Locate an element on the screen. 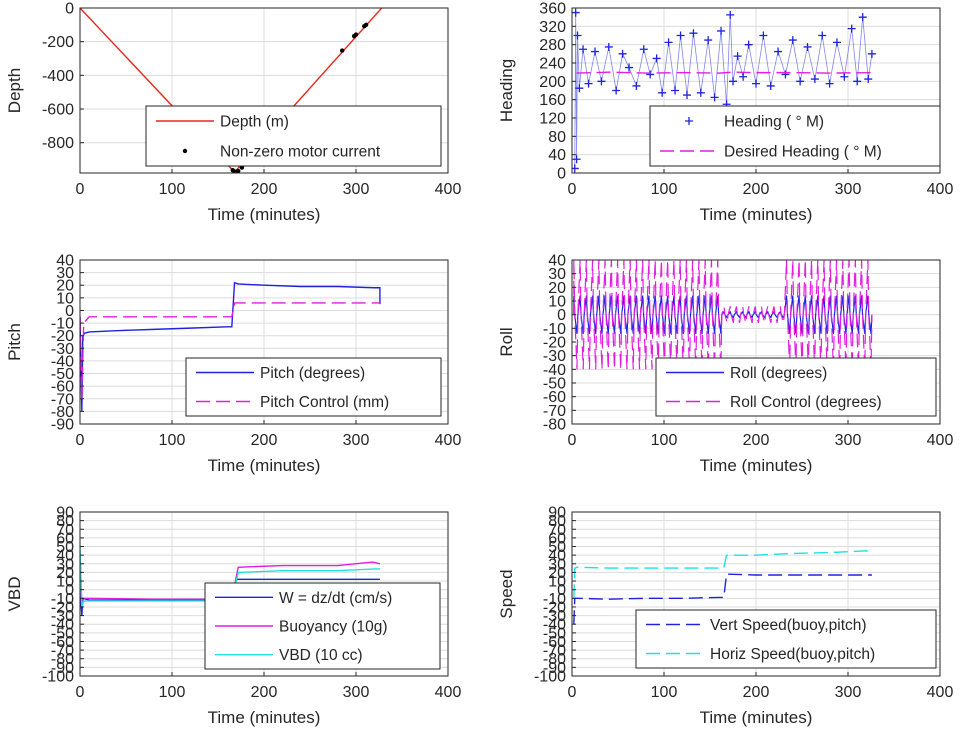  speed-ytick-label-14: -50 is located at coordinates (554, 633).